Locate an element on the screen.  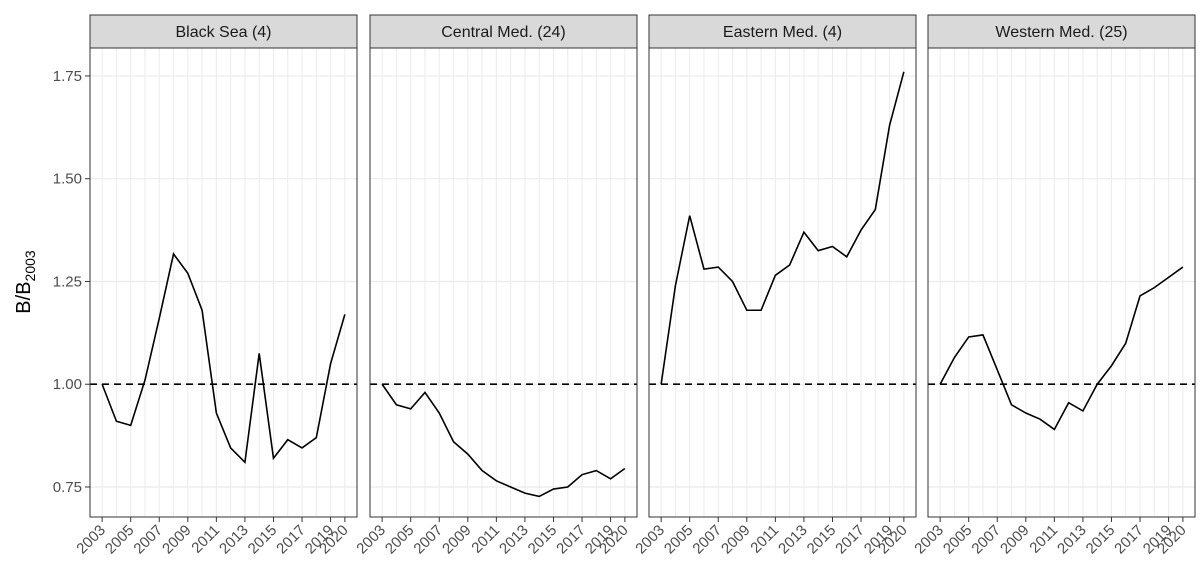
panel-title: Central Med. (24) is located at coordinates (503, 32).